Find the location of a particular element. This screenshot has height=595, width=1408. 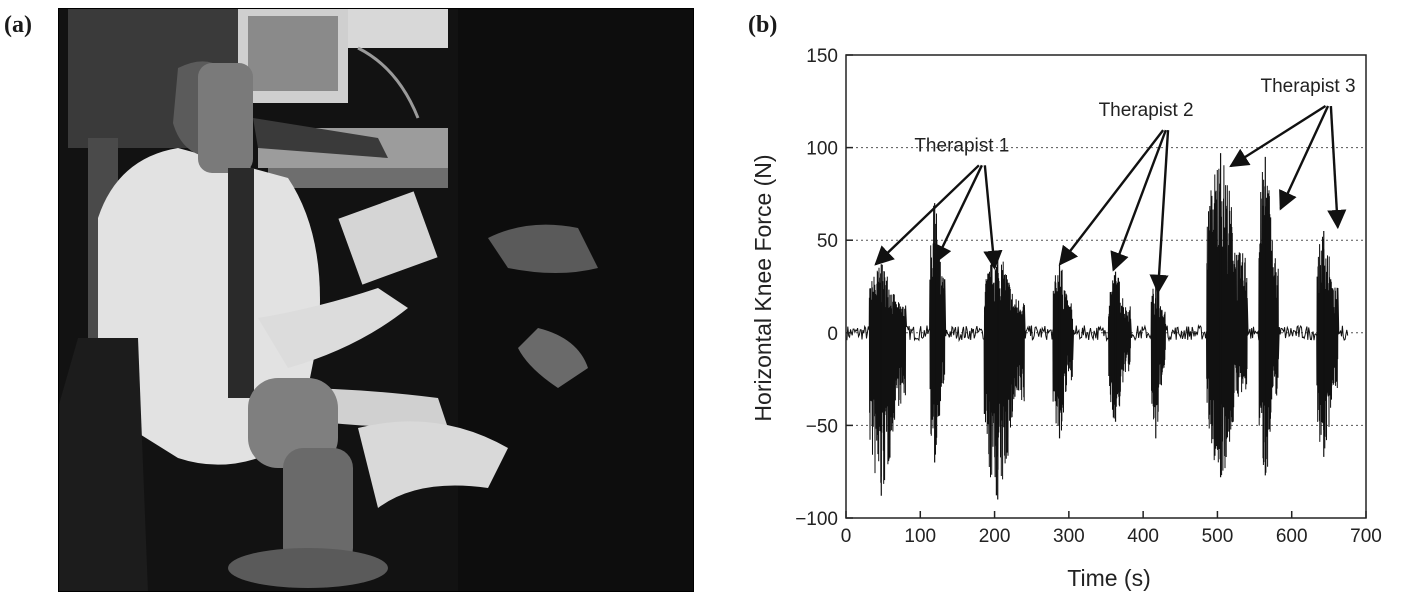

x-tick-label: 200 is located at coordinates (995, 536).